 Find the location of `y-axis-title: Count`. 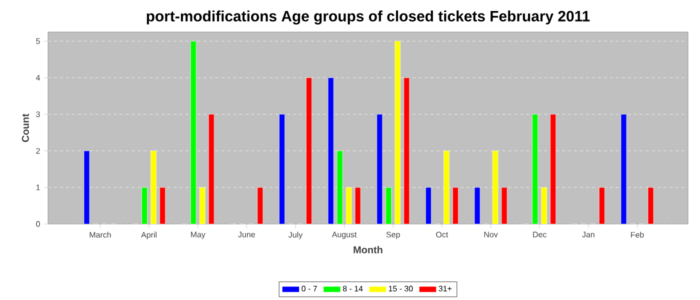

y-axis-title: Count is located at coordinates (25, 128).